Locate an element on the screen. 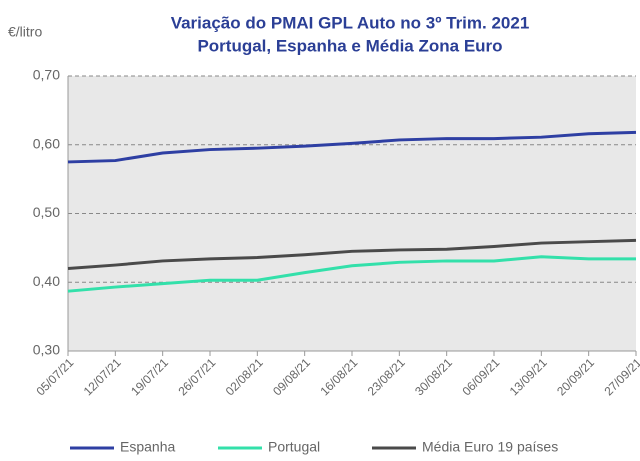  legend-label: Portugal is located at coordinates (294, 447).